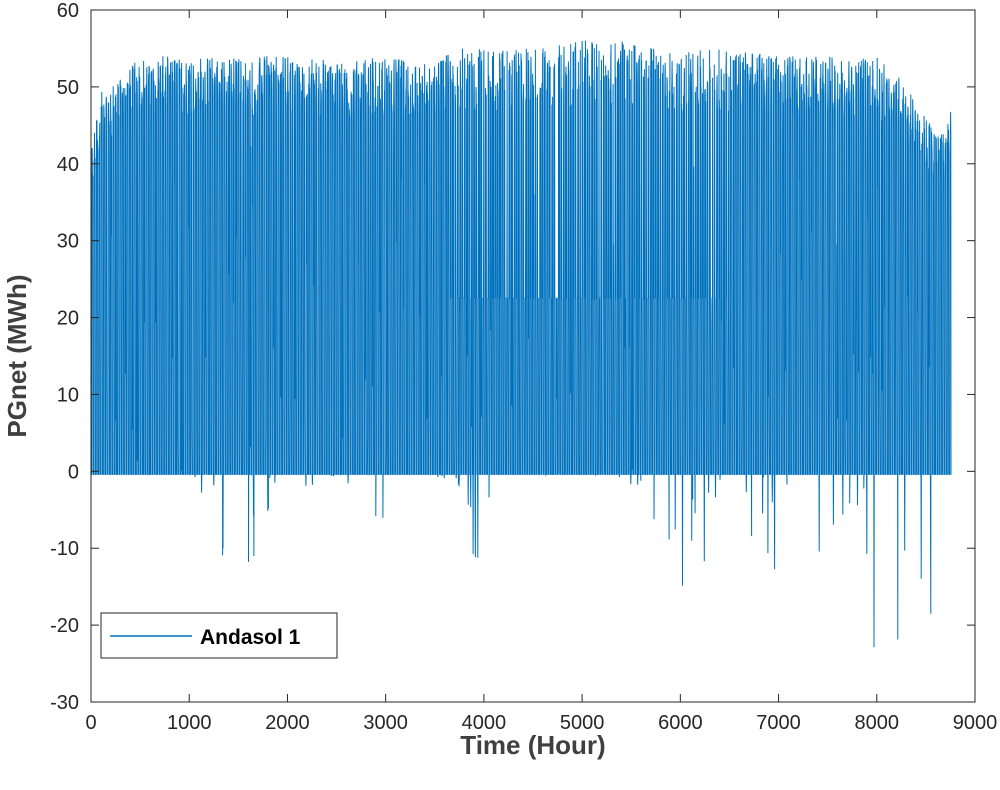 The image size is (1000, 790). What do you see at coordinates (64, 703) in the screenshot?
I see `y-tick-label: -30` at bounding box center [64, 703].